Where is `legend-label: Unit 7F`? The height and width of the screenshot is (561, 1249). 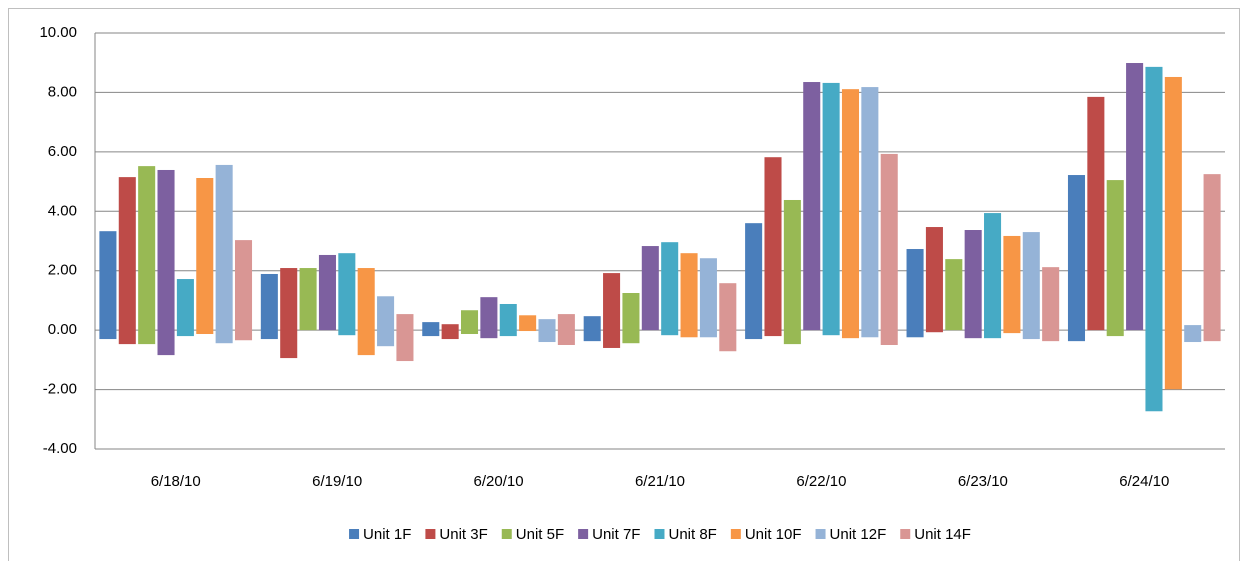 legend-label: Unit 7F is located at coordinates (616, 534).